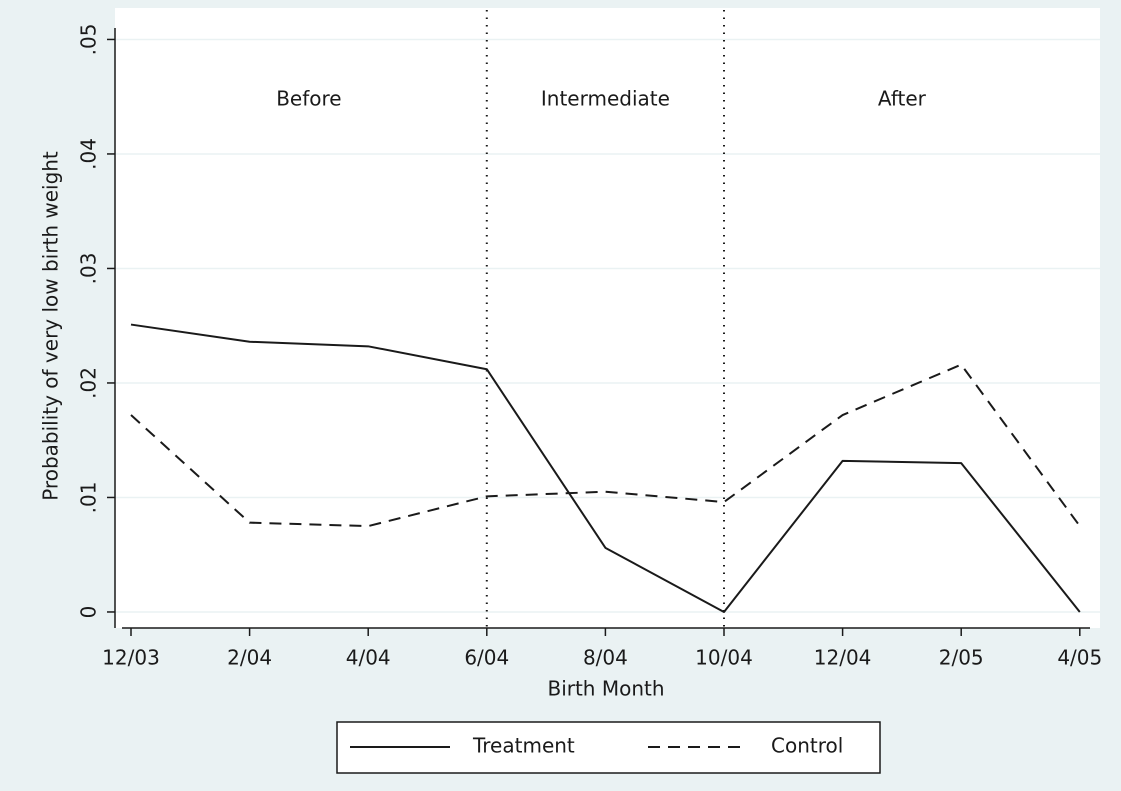  I want to click on y-tick-label: .02, so click(89, 383).